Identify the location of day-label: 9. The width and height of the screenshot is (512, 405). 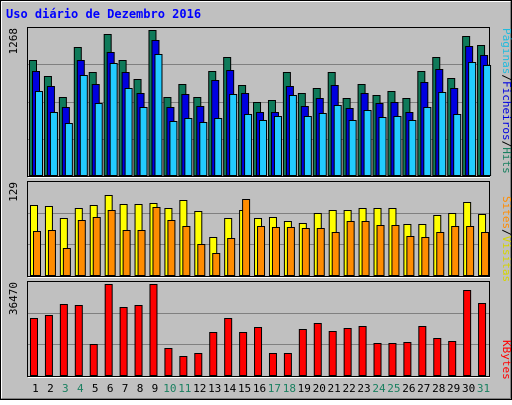
(155, 388).